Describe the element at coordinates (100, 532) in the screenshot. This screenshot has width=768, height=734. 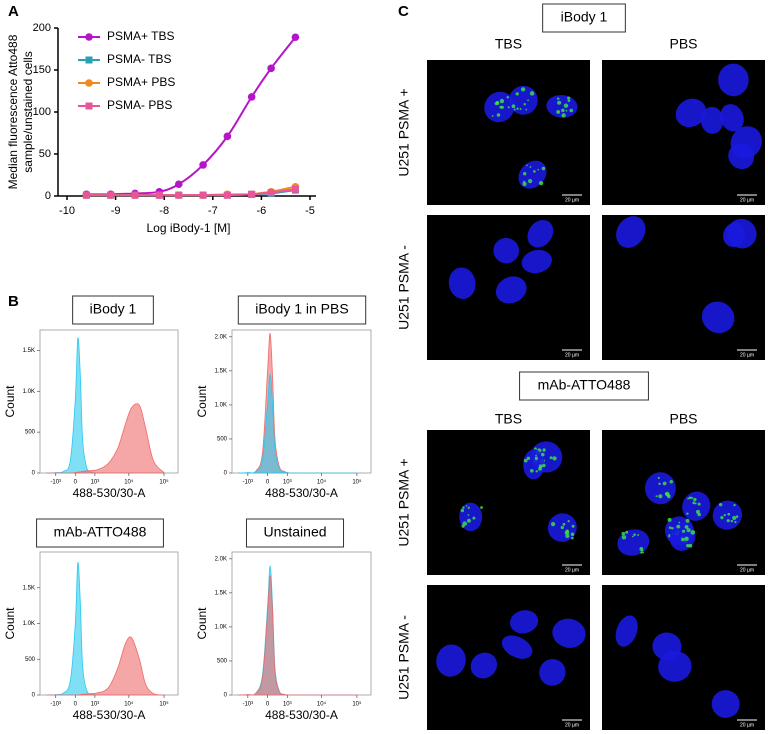
I see `panel-title: mAb-ATTO488` at that location.